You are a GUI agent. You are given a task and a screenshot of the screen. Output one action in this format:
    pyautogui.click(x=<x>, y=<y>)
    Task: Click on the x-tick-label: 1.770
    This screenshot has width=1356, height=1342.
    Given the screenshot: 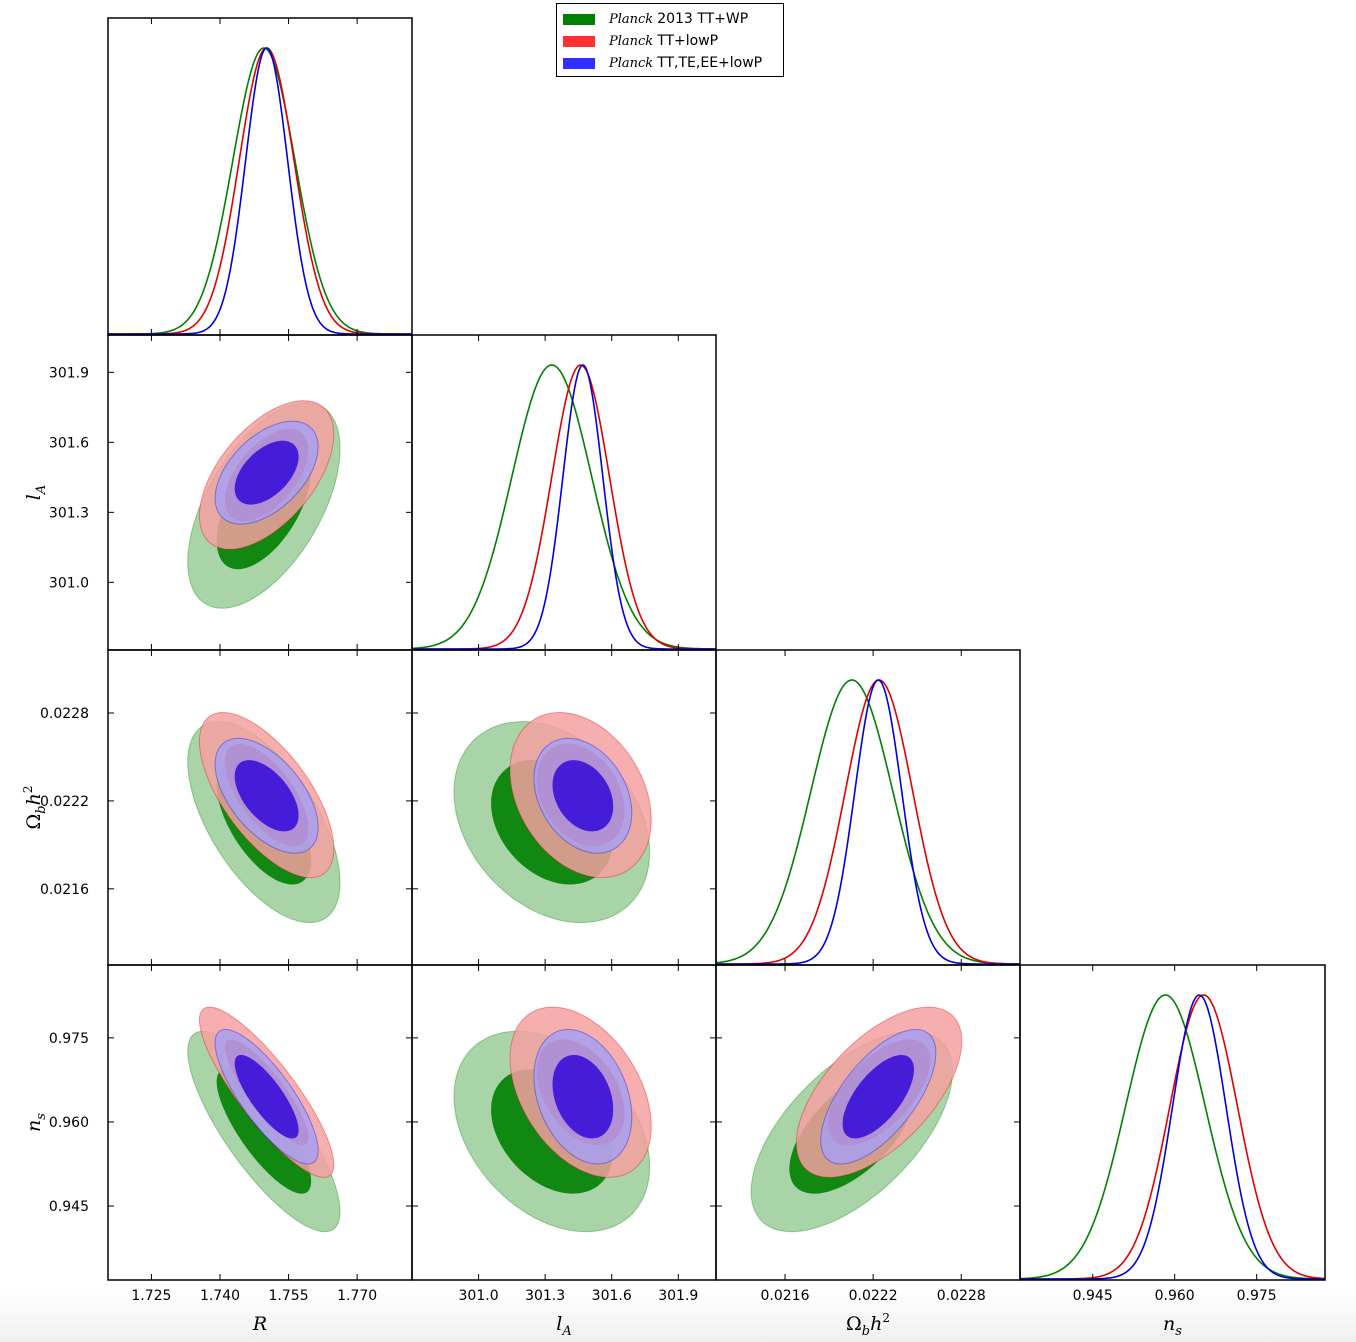 What is the action you would take?
    pyautogui.click(x=357, y=1296)
    